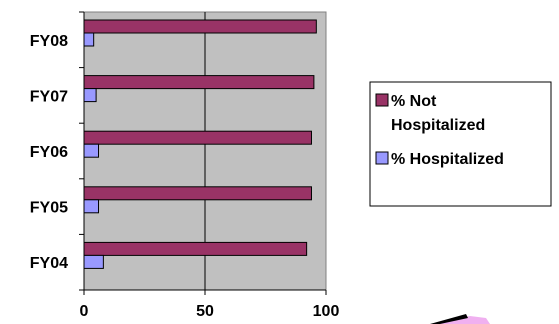 The width and height of the screenshot is (559, 324). Describe the element at coordinates (91, 206) in the screenshot. I see `bar-hospitalized-fy05` at that location.